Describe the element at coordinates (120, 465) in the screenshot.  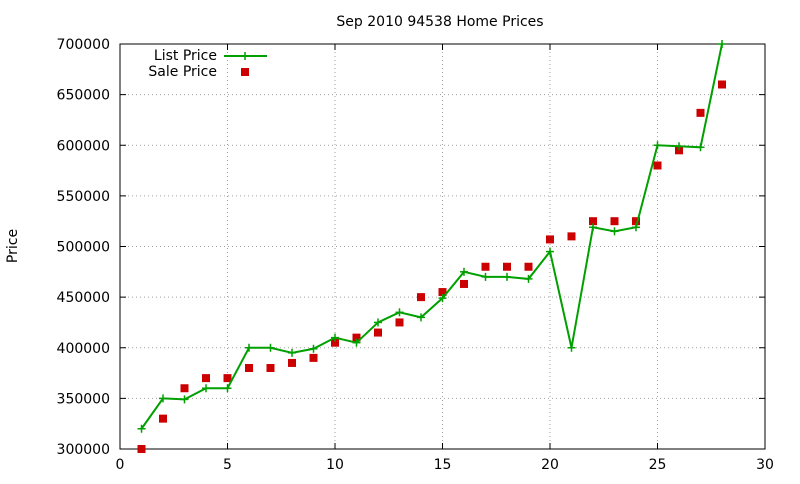
I see `x-tick-label: 0` at that location.